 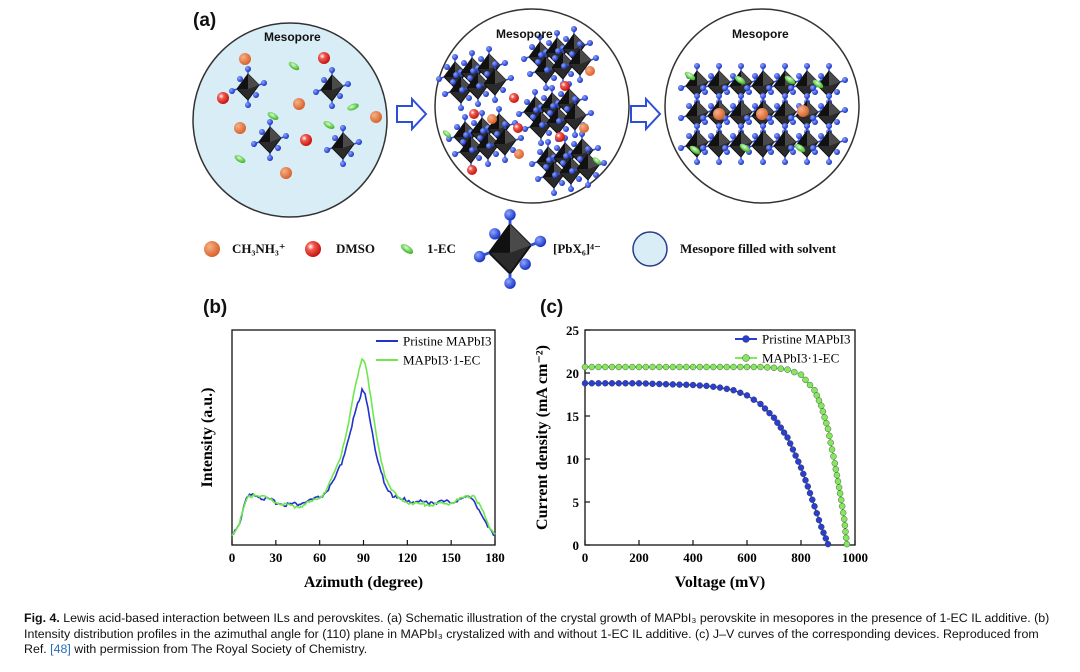 What do you see at coordinates (758, 248) in the screenshot?
I see `legend-mesopore: Mesopore filled with solvent` at bounding box center [758, 248].